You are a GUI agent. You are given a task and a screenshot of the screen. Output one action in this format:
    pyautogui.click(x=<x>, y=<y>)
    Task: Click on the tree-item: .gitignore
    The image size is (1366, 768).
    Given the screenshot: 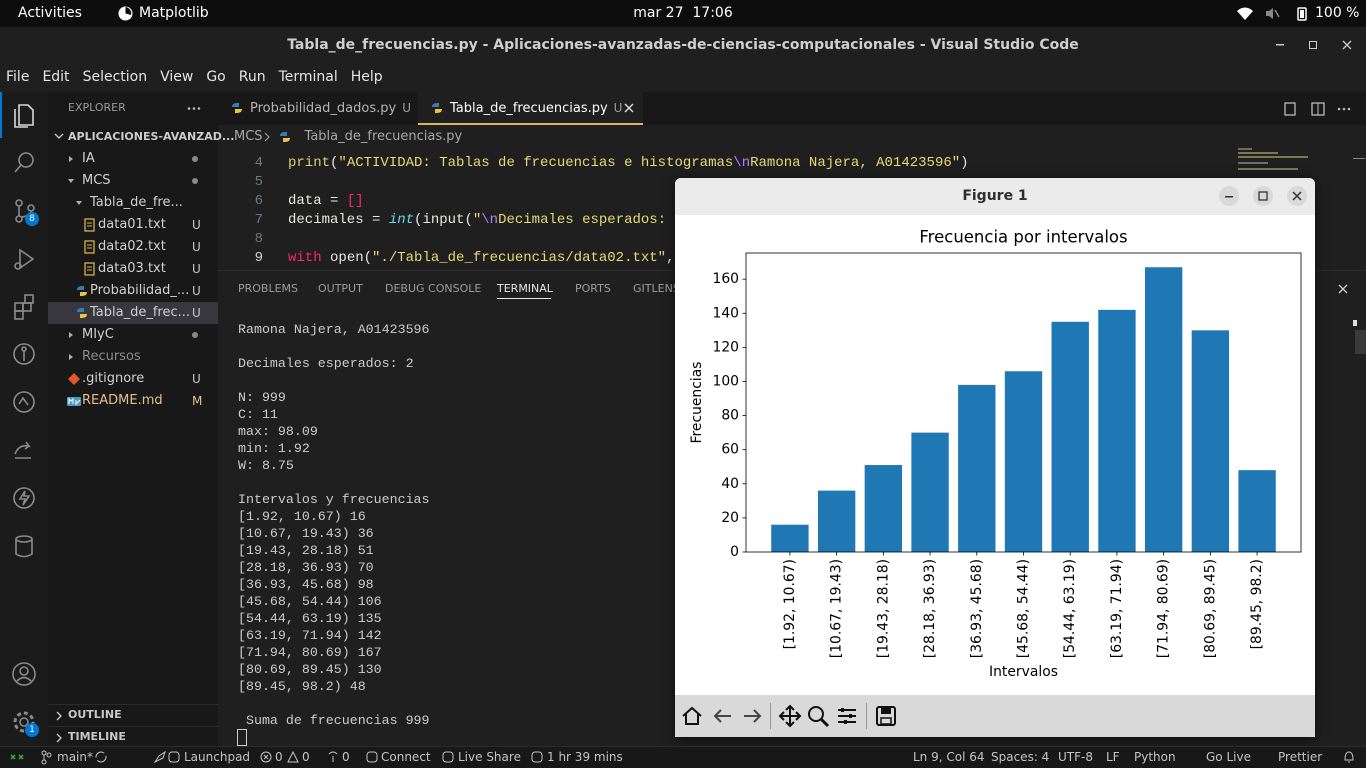 What is the action you would take?
    pyautogui.click(x=113, y=378)
    